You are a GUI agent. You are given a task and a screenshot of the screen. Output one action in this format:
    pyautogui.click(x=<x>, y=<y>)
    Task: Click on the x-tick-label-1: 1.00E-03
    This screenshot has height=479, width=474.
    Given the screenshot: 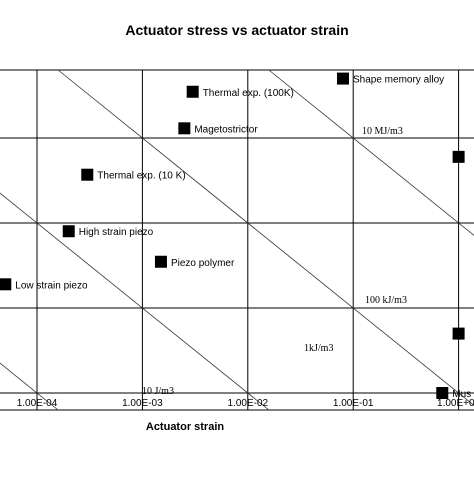 What is the action you would take?
    pyautogui.click(x=142, y=403)
    